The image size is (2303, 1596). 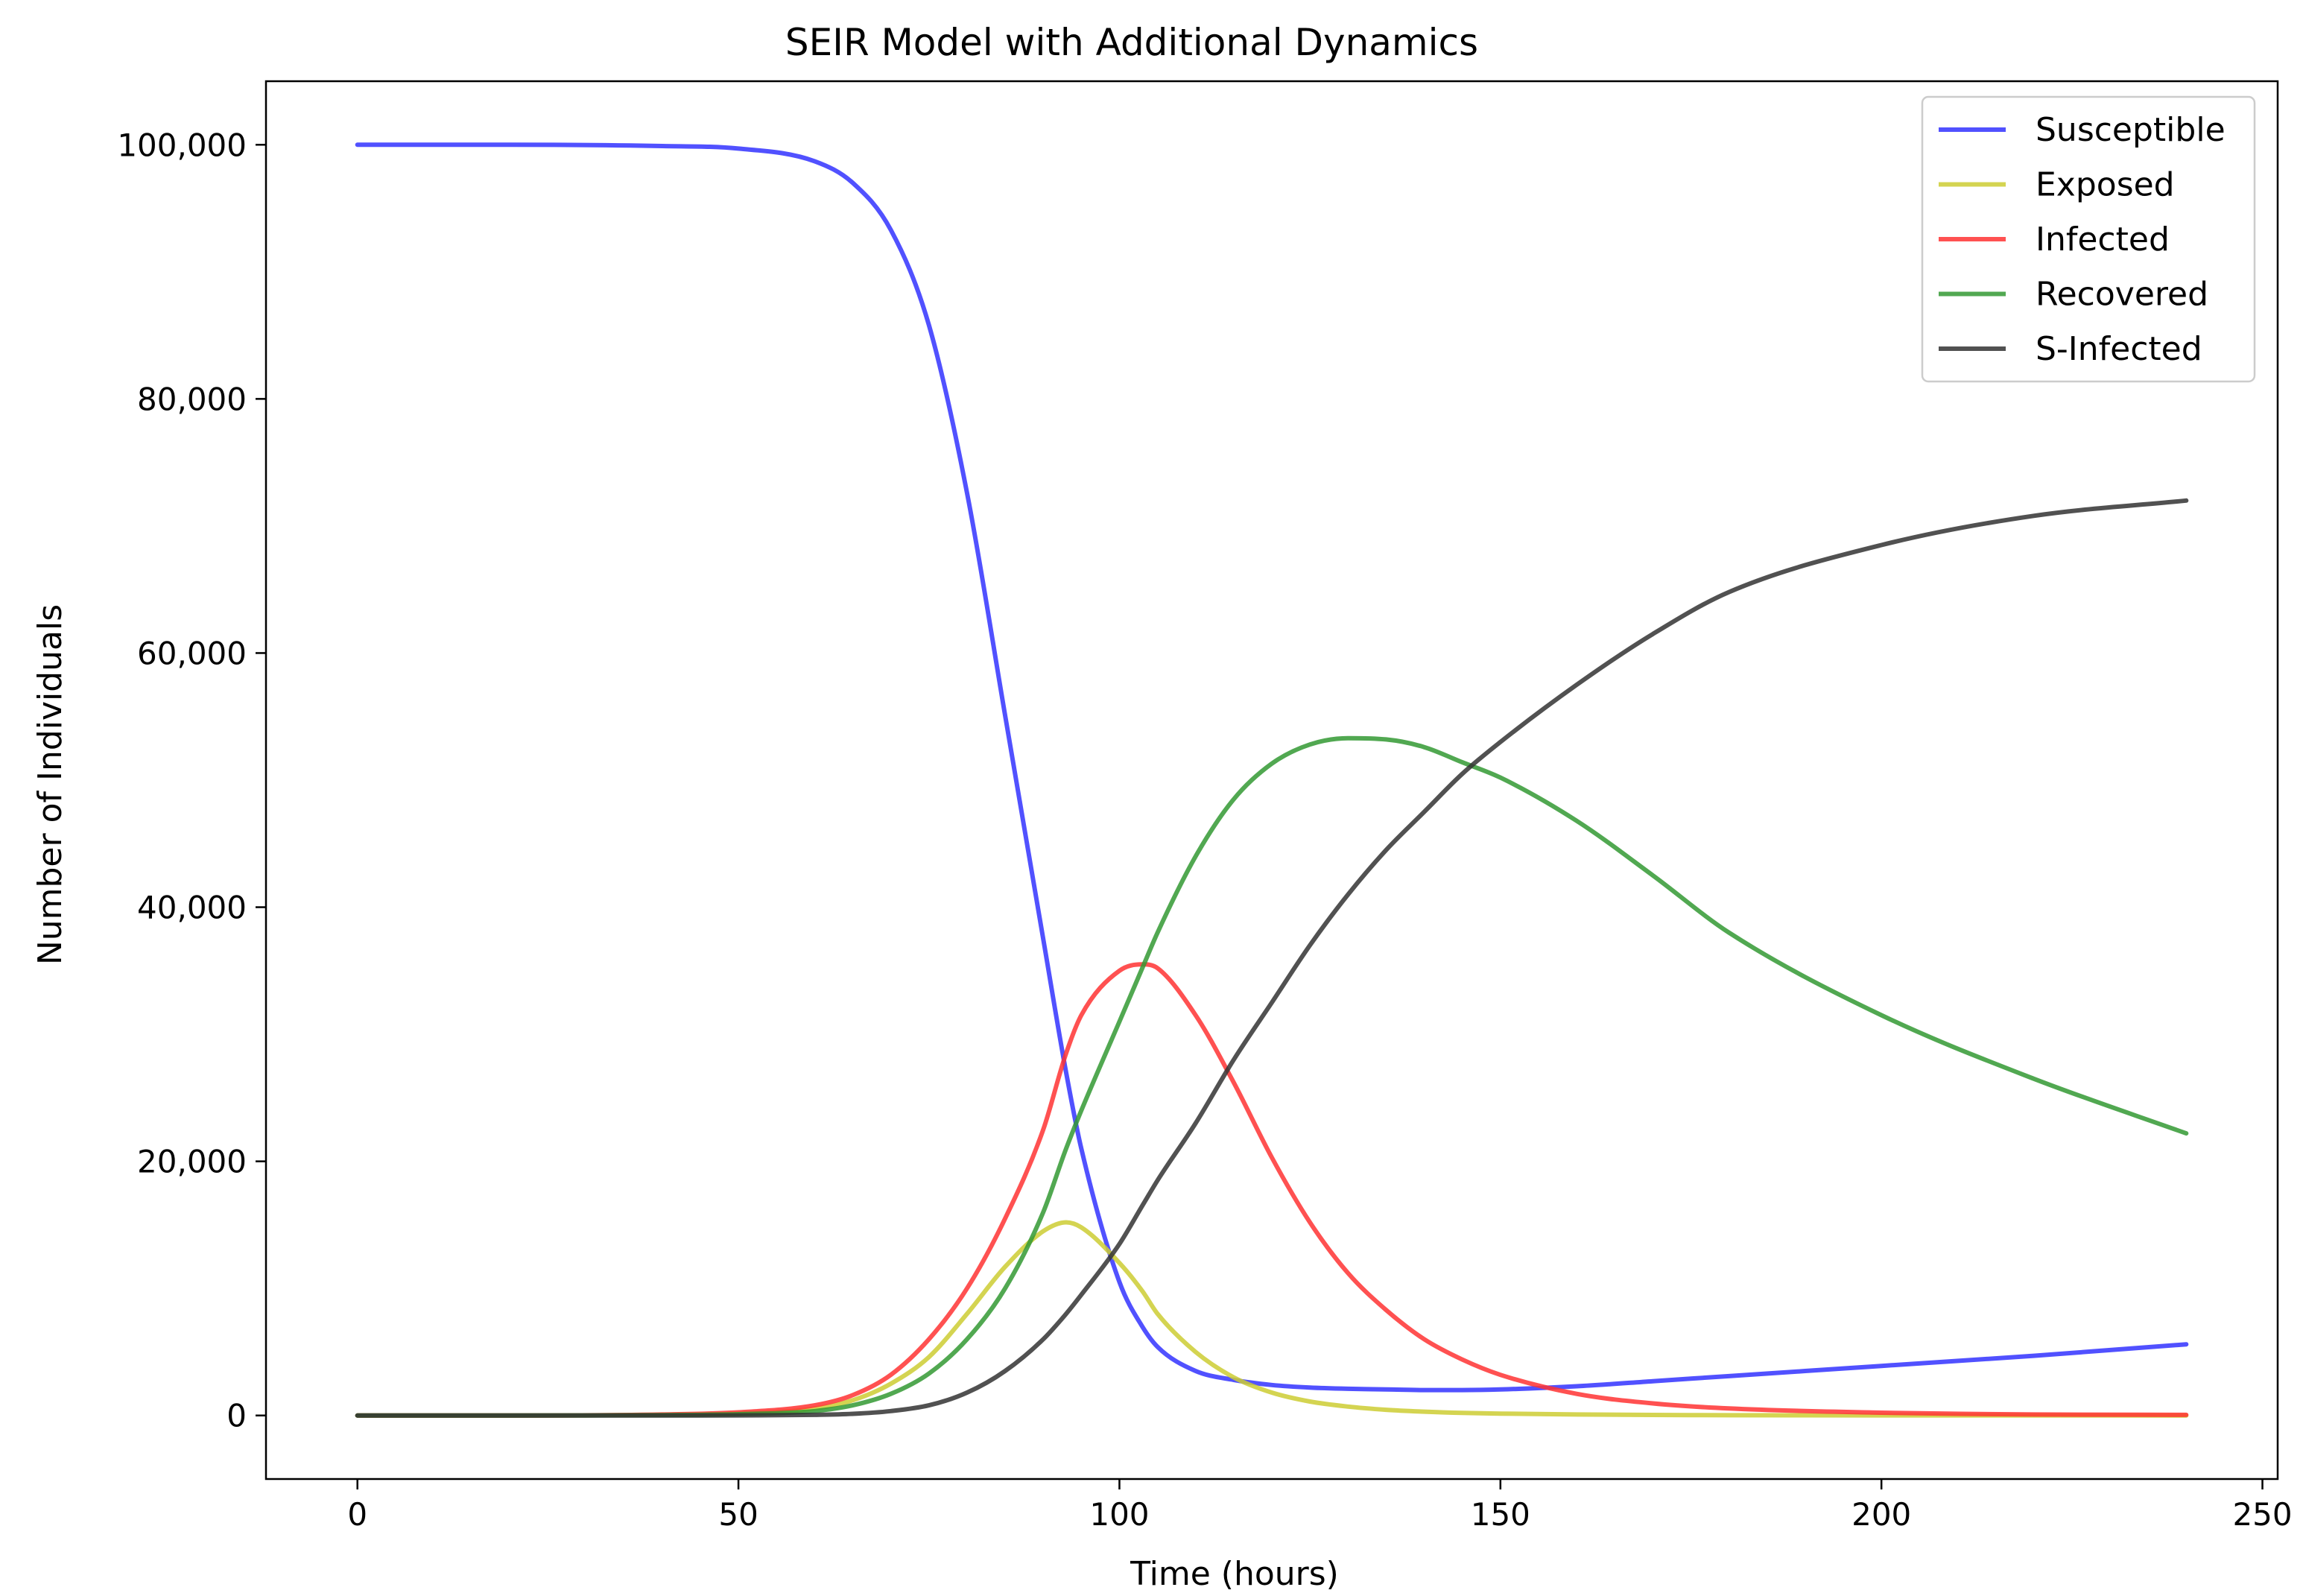 I want to click on x-tick-label: 250, so click(x=2262, y=1514).